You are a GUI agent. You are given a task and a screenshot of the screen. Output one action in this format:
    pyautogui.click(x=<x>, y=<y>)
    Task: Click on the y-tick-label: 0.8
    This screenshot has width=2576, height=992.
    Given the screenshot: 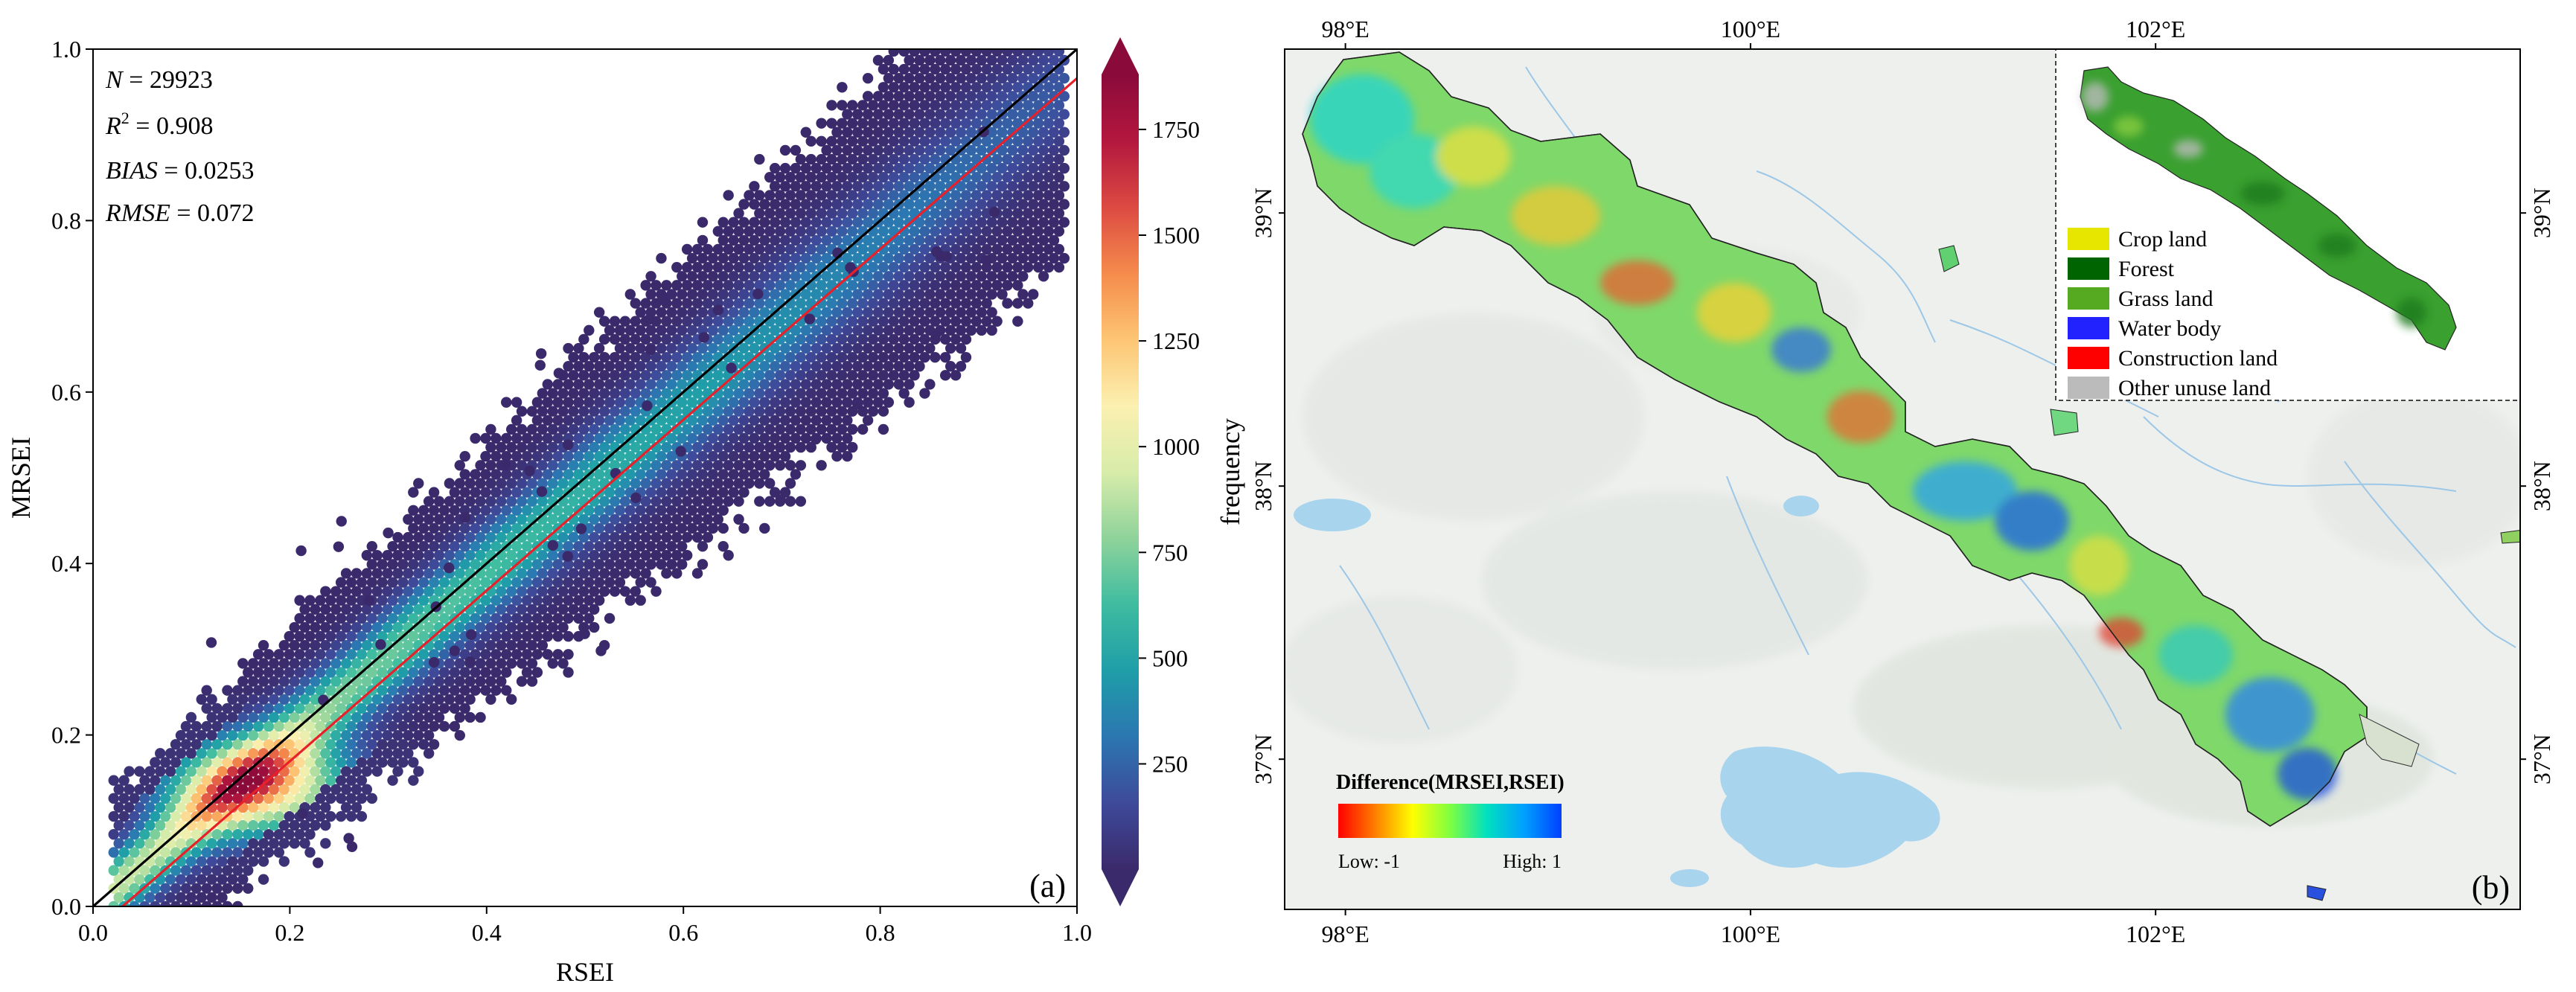 What is the action you would take?
    pyautogui.click(x=66, y=220)
    